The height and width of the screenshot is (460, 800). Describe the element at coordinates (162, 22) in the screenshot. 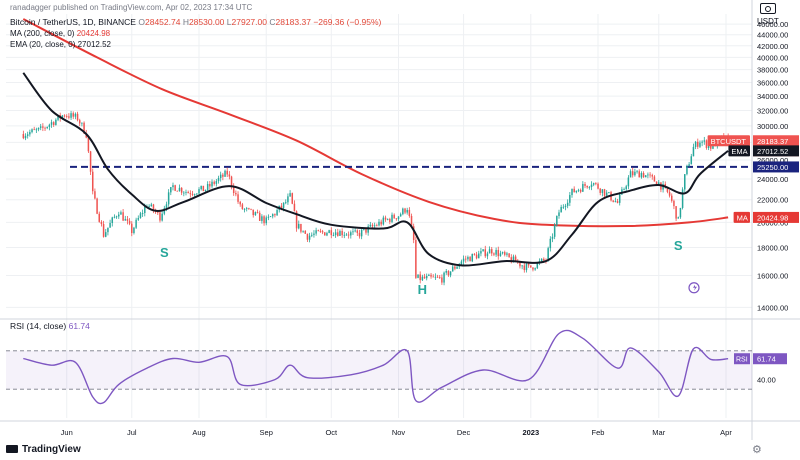

I see `open-value: 28452.74` at that location.